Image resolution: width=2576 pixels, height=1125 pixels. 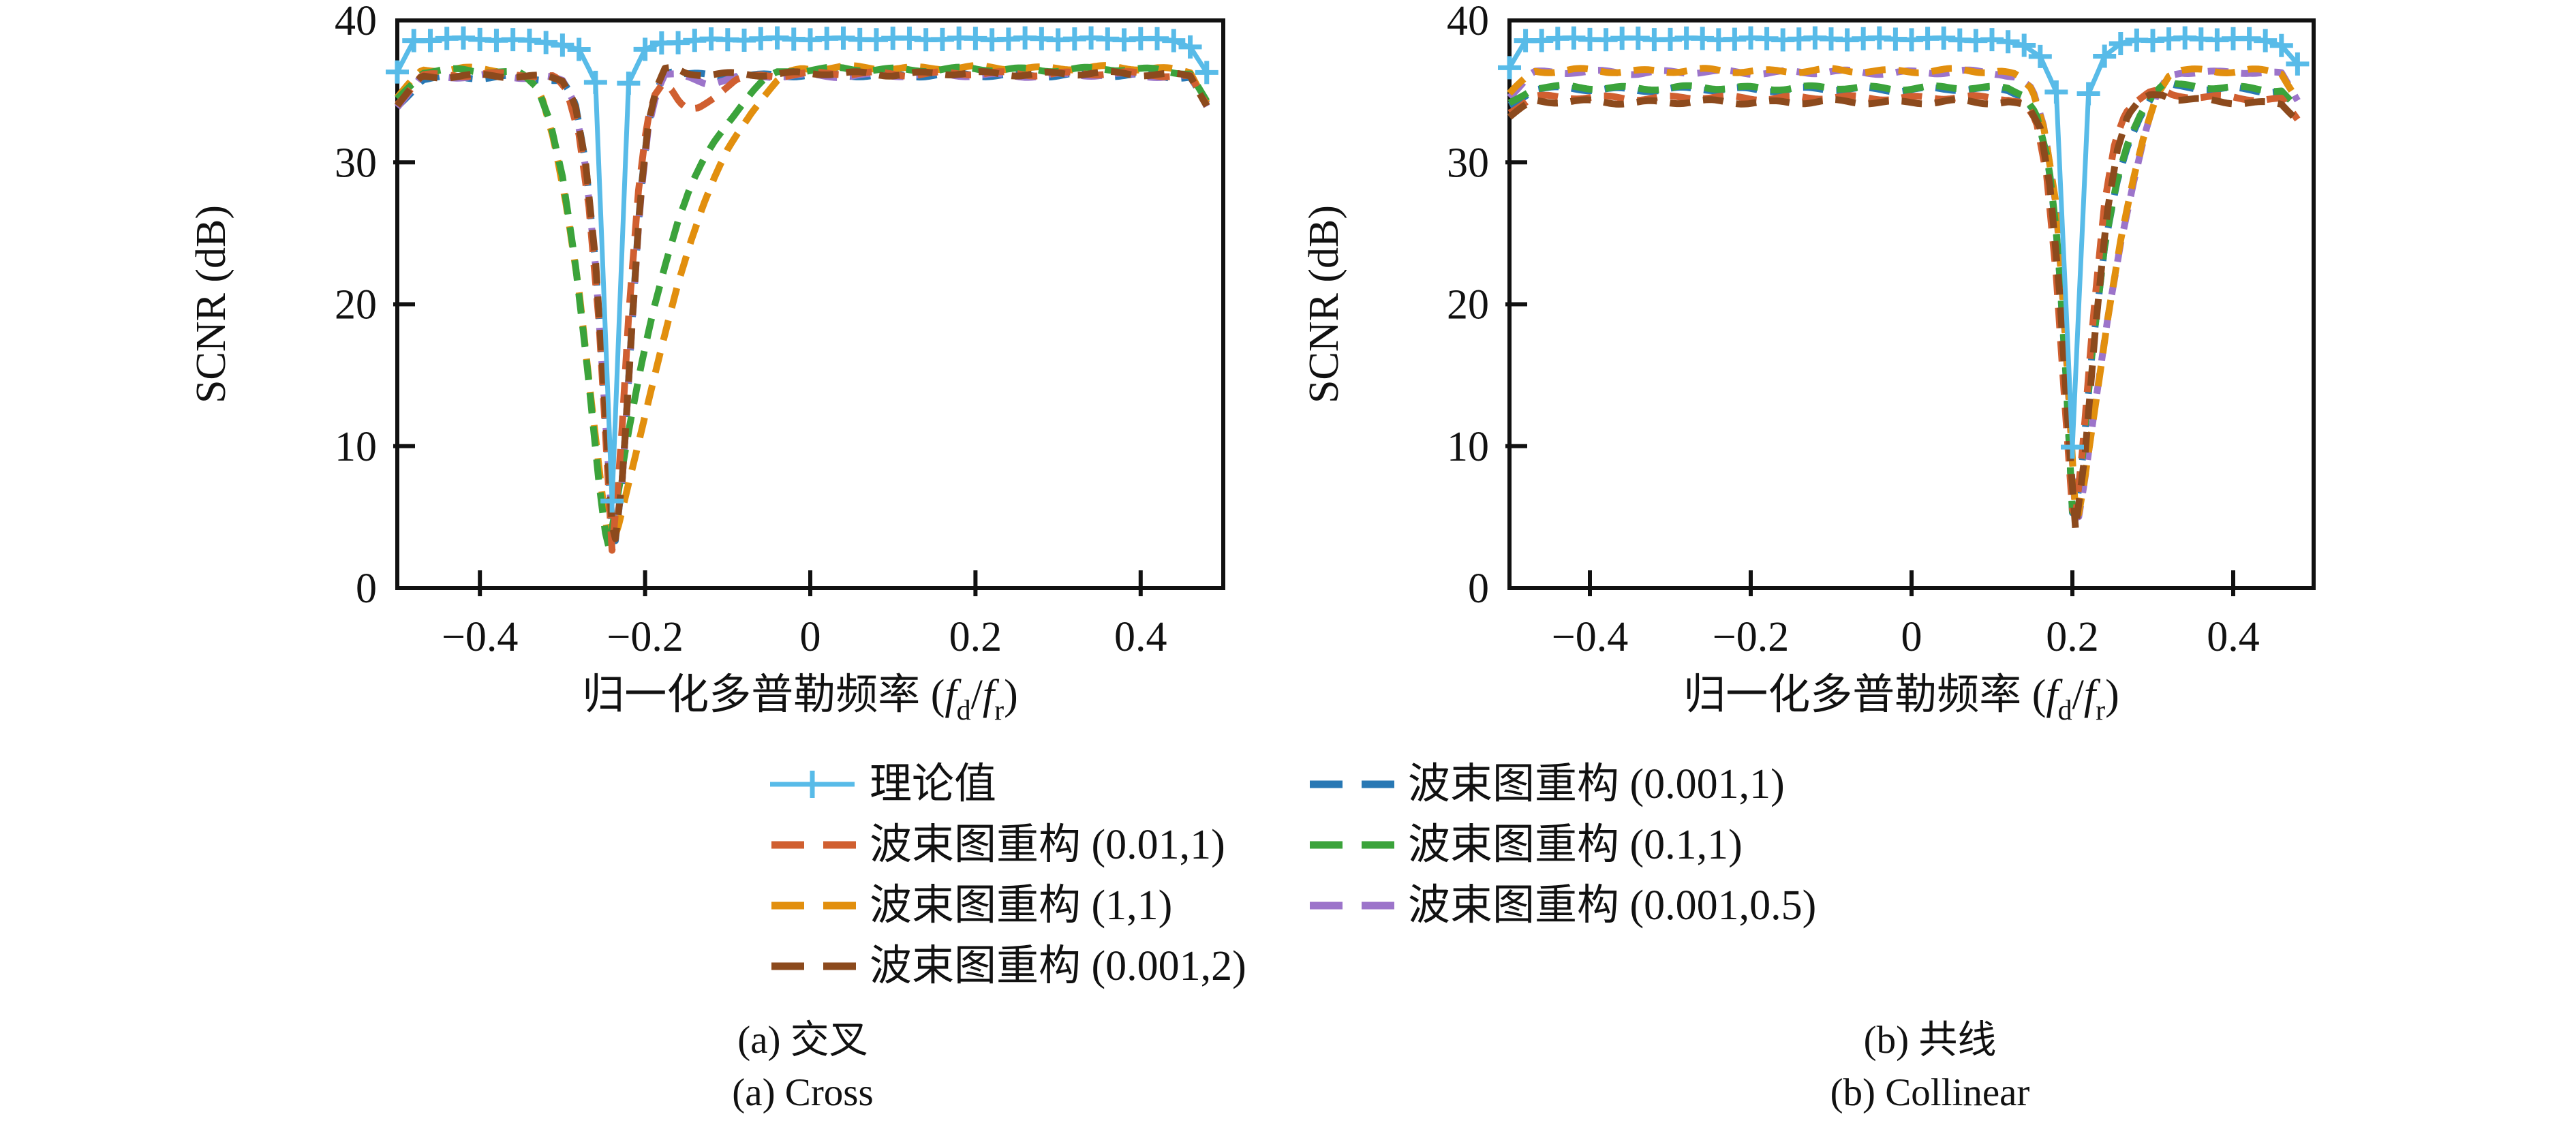 What do you see at coordinates (1930, 1092) in the screenshot?
I see `caption-b-english: (b) Collinear` at bounding box center [1930, 1092].